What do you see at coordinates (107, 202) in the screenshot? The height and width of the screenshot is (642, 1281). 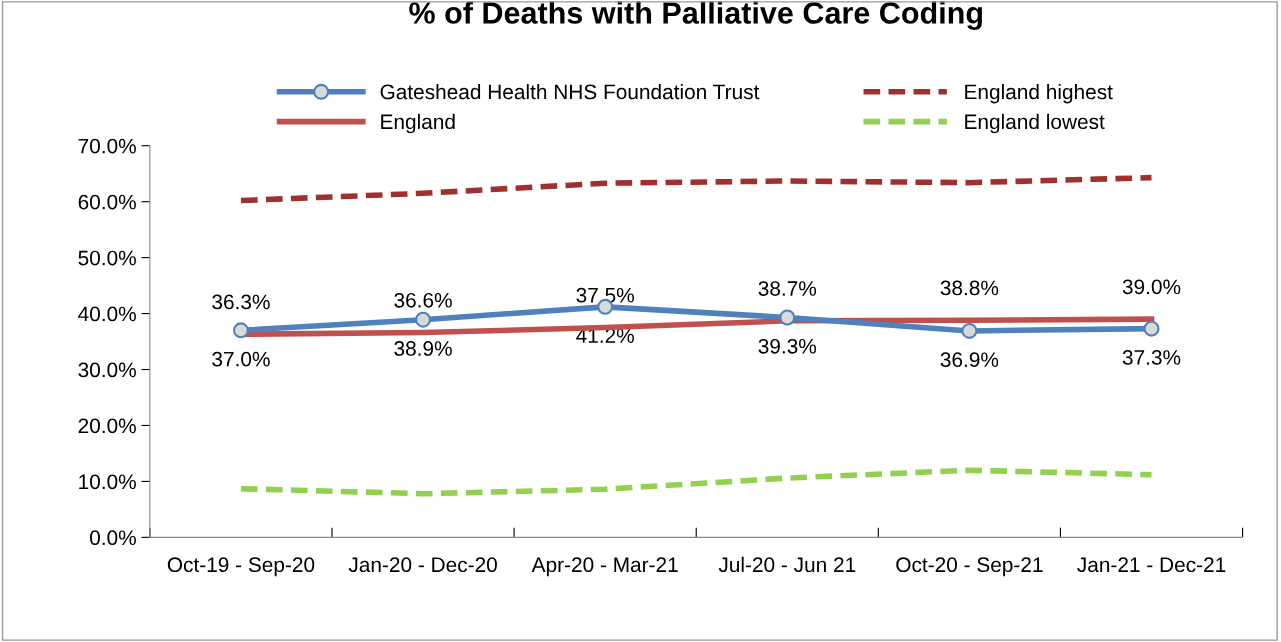 I see `y-tick-label: 60.0%` at bounding box center [107, 202].